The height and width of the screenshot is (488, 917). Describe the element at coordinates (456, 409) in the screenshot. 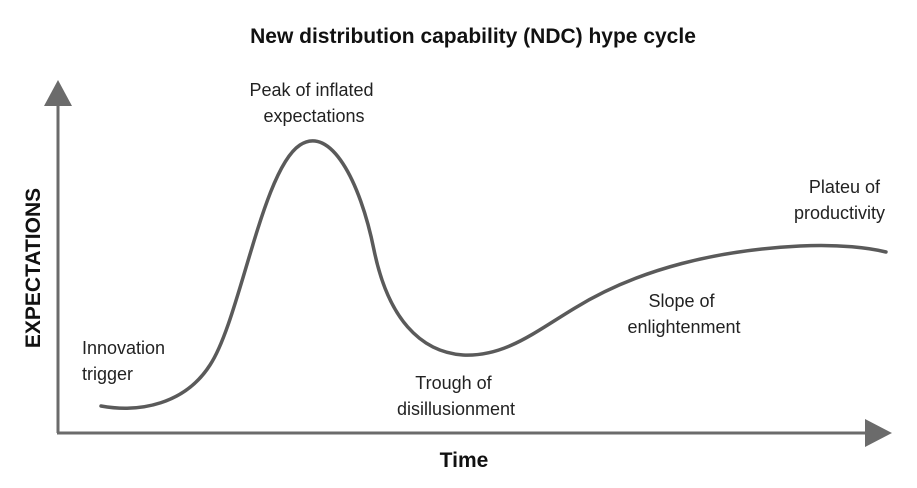

I see `label-trough-line2: disillusionment` at that location.